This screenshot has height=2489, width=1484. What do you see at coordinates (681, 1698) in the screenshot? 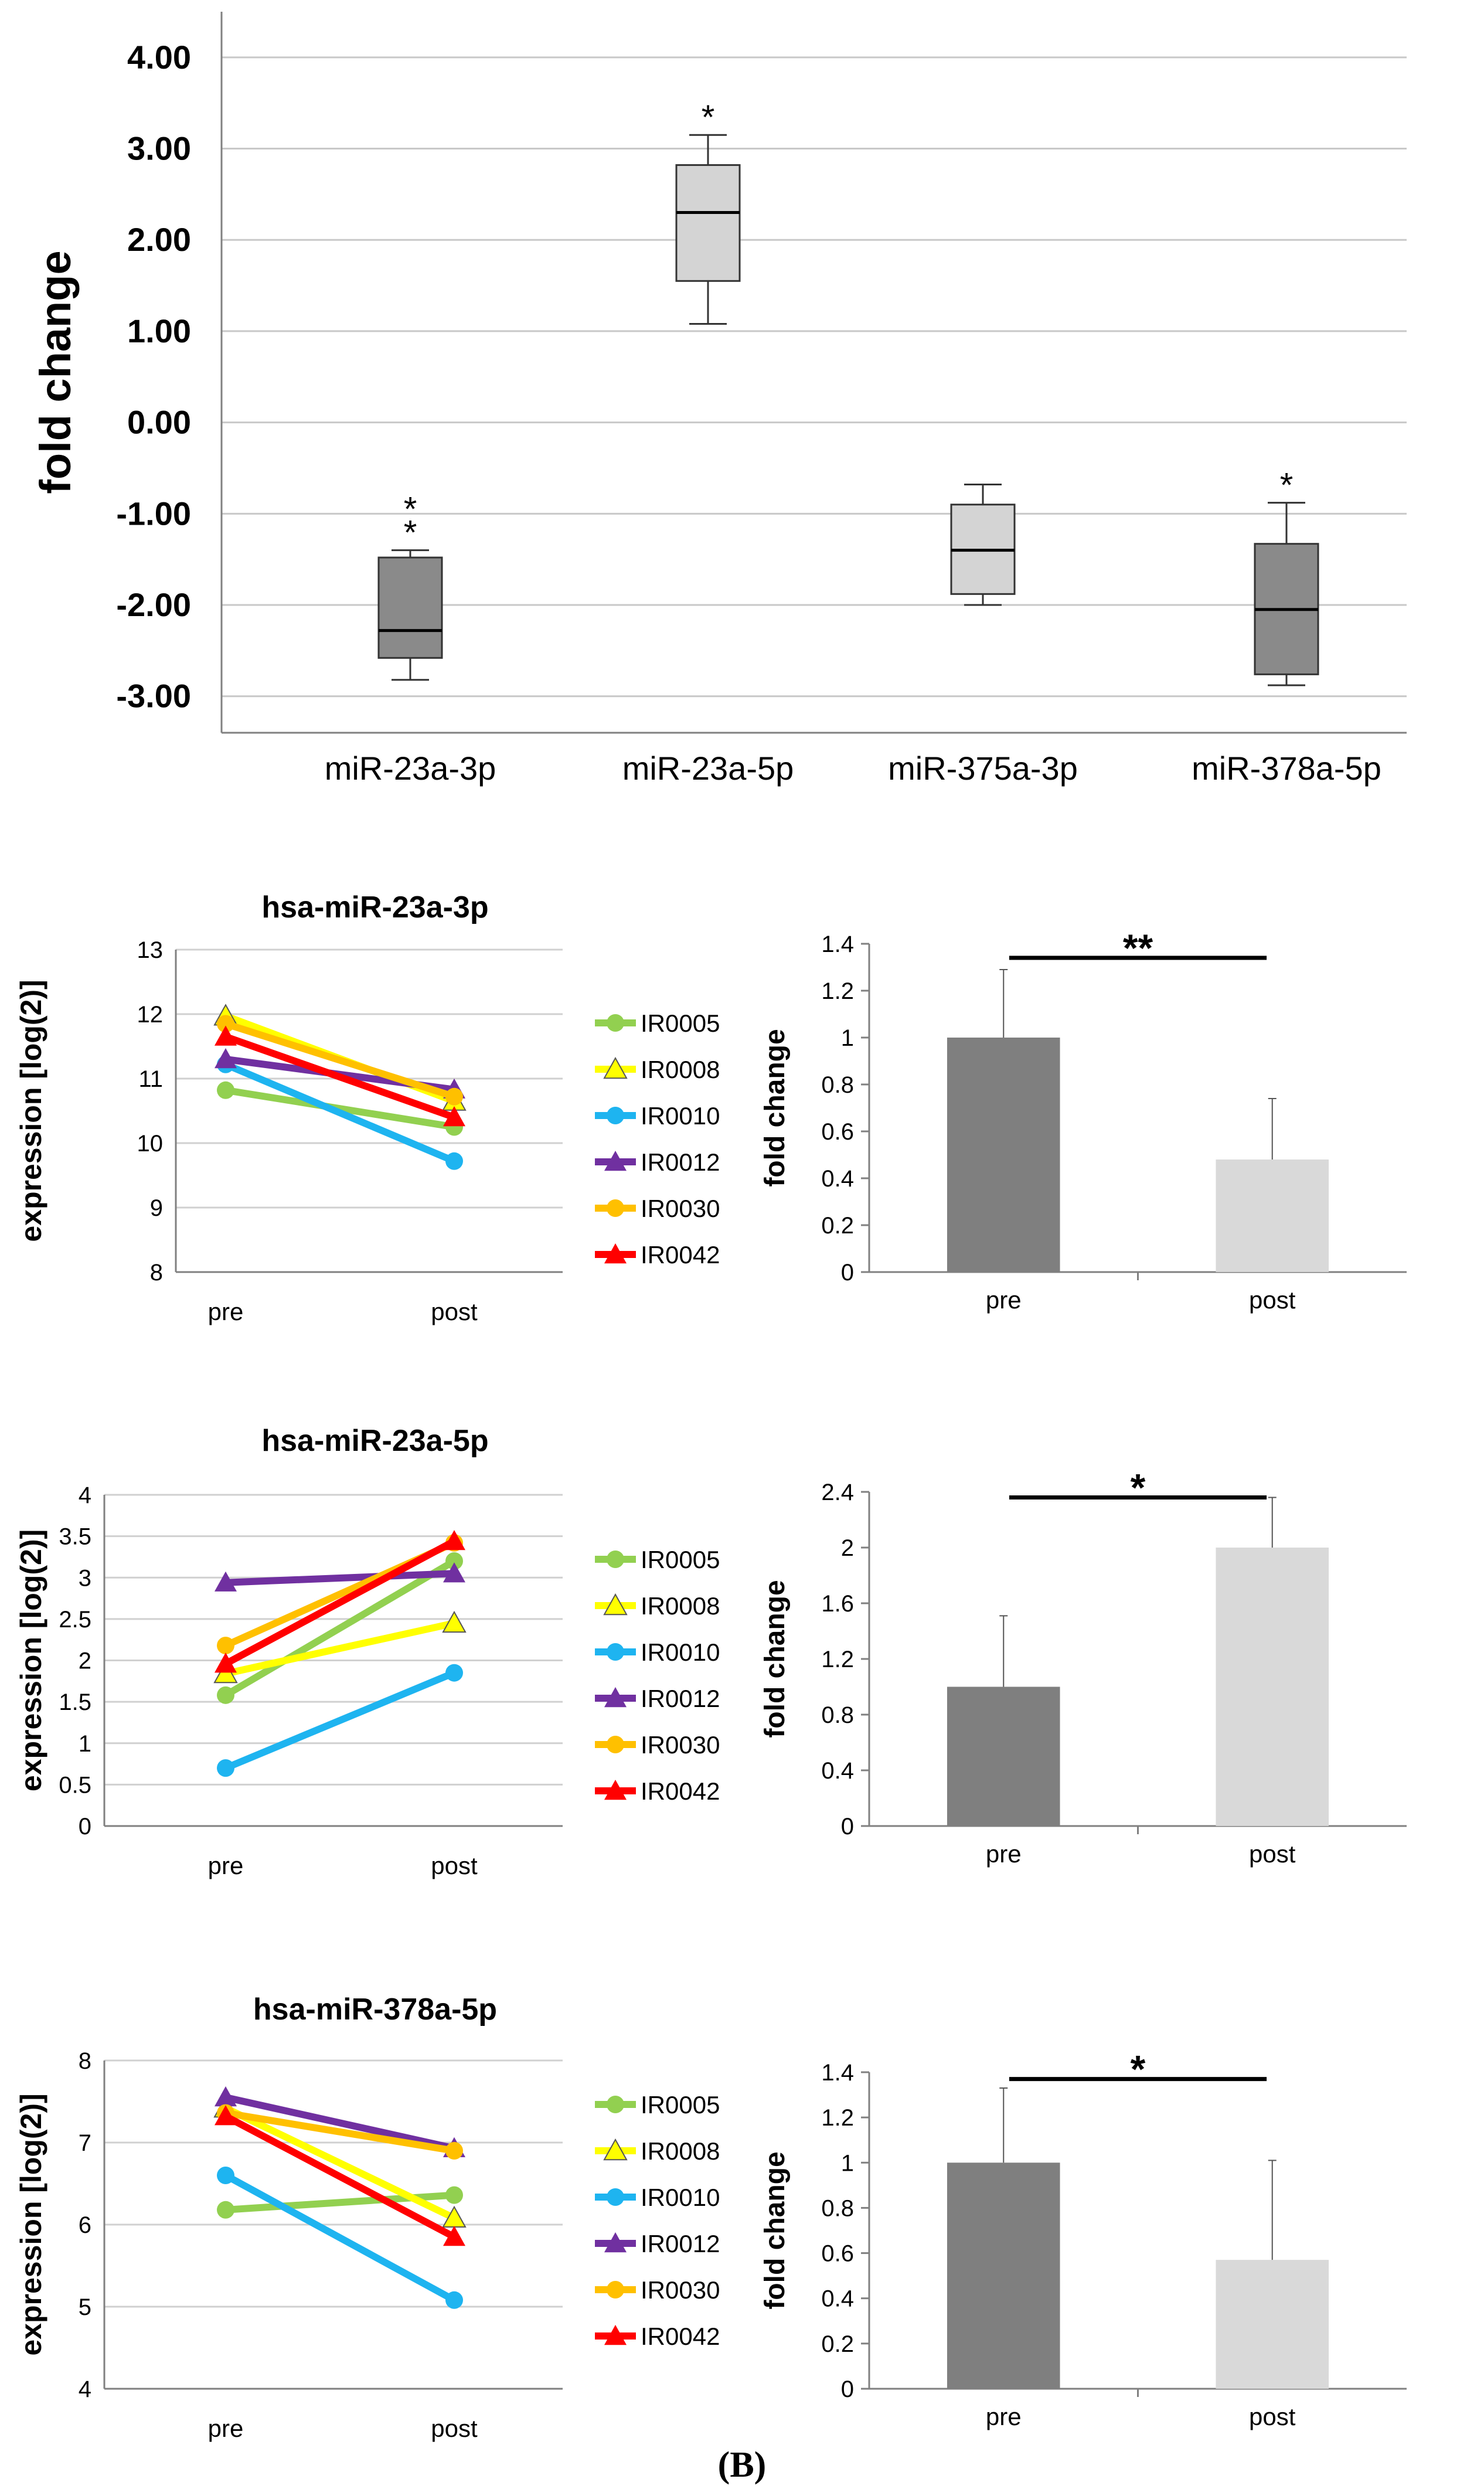
I see `legend-label: IR0012` at bounding box center [681, 1698].